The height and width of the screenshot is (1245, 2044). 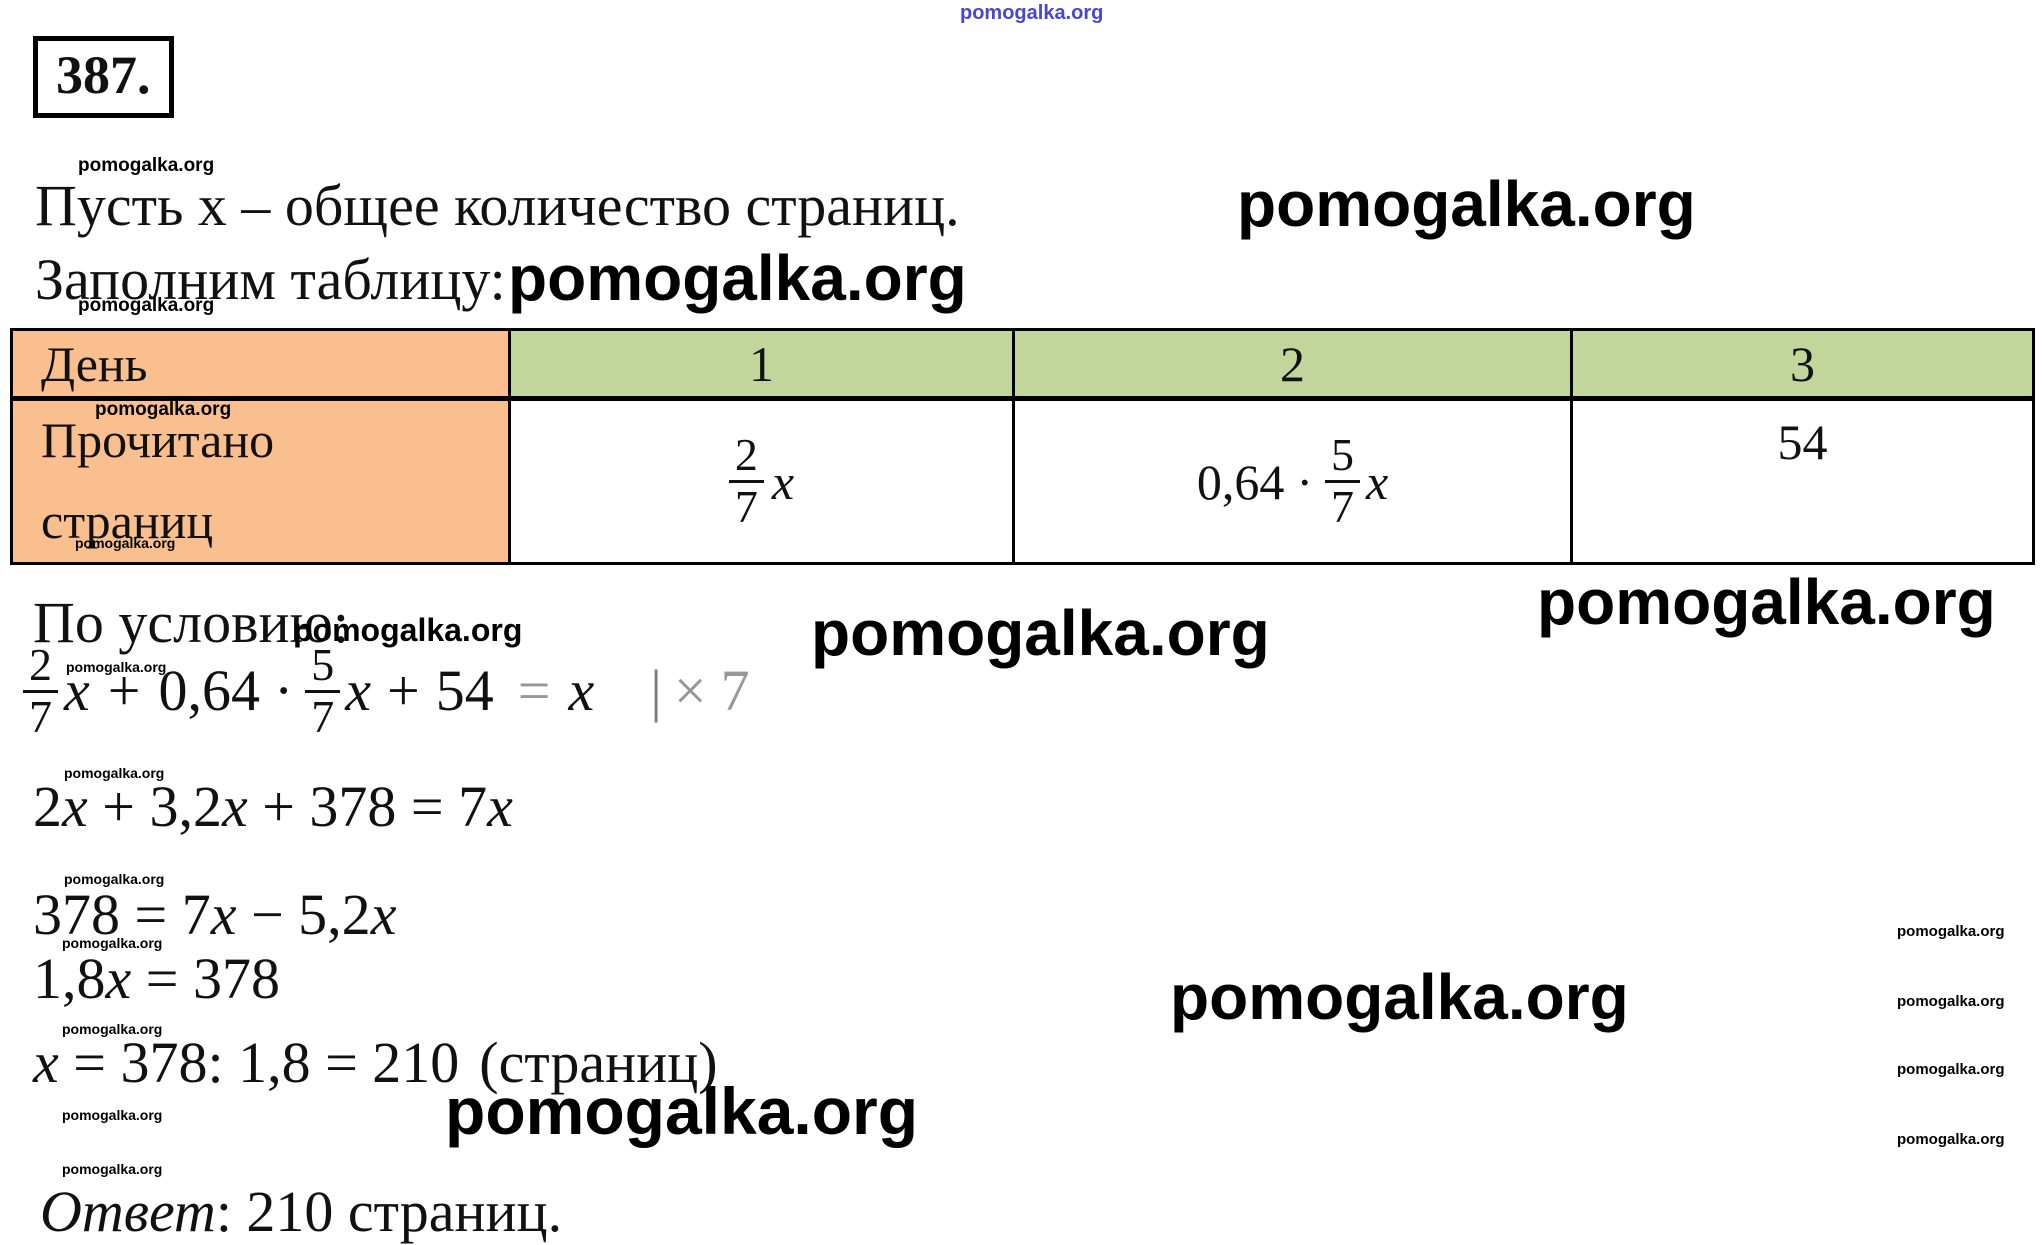 What do you see at coordinates (94, 363) in the screenshot?
I see `table-header-day-label: День` at bounding box center [94, 363].